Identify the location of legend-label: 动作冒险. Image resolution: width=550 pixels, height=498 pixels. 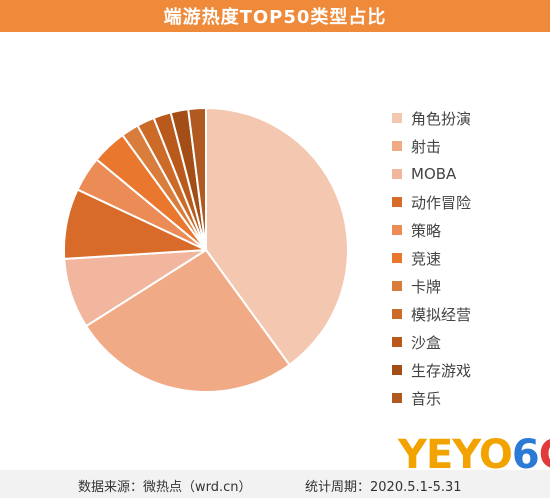
(441, 202).